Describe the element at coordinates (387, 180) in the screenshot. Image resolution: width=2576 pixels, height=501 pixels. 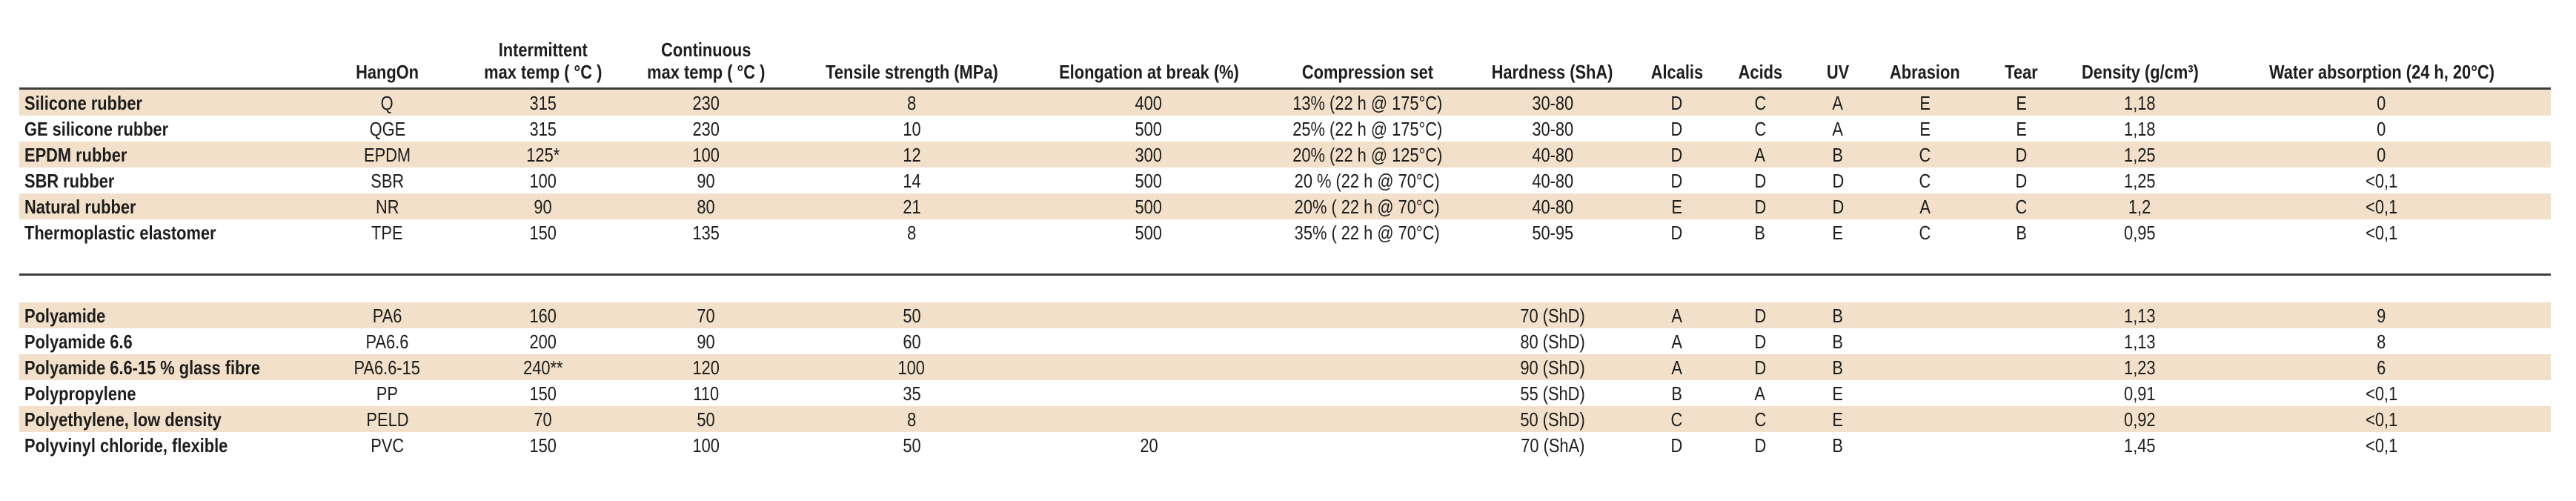
I see `cell-hangon: SBR` at that location.